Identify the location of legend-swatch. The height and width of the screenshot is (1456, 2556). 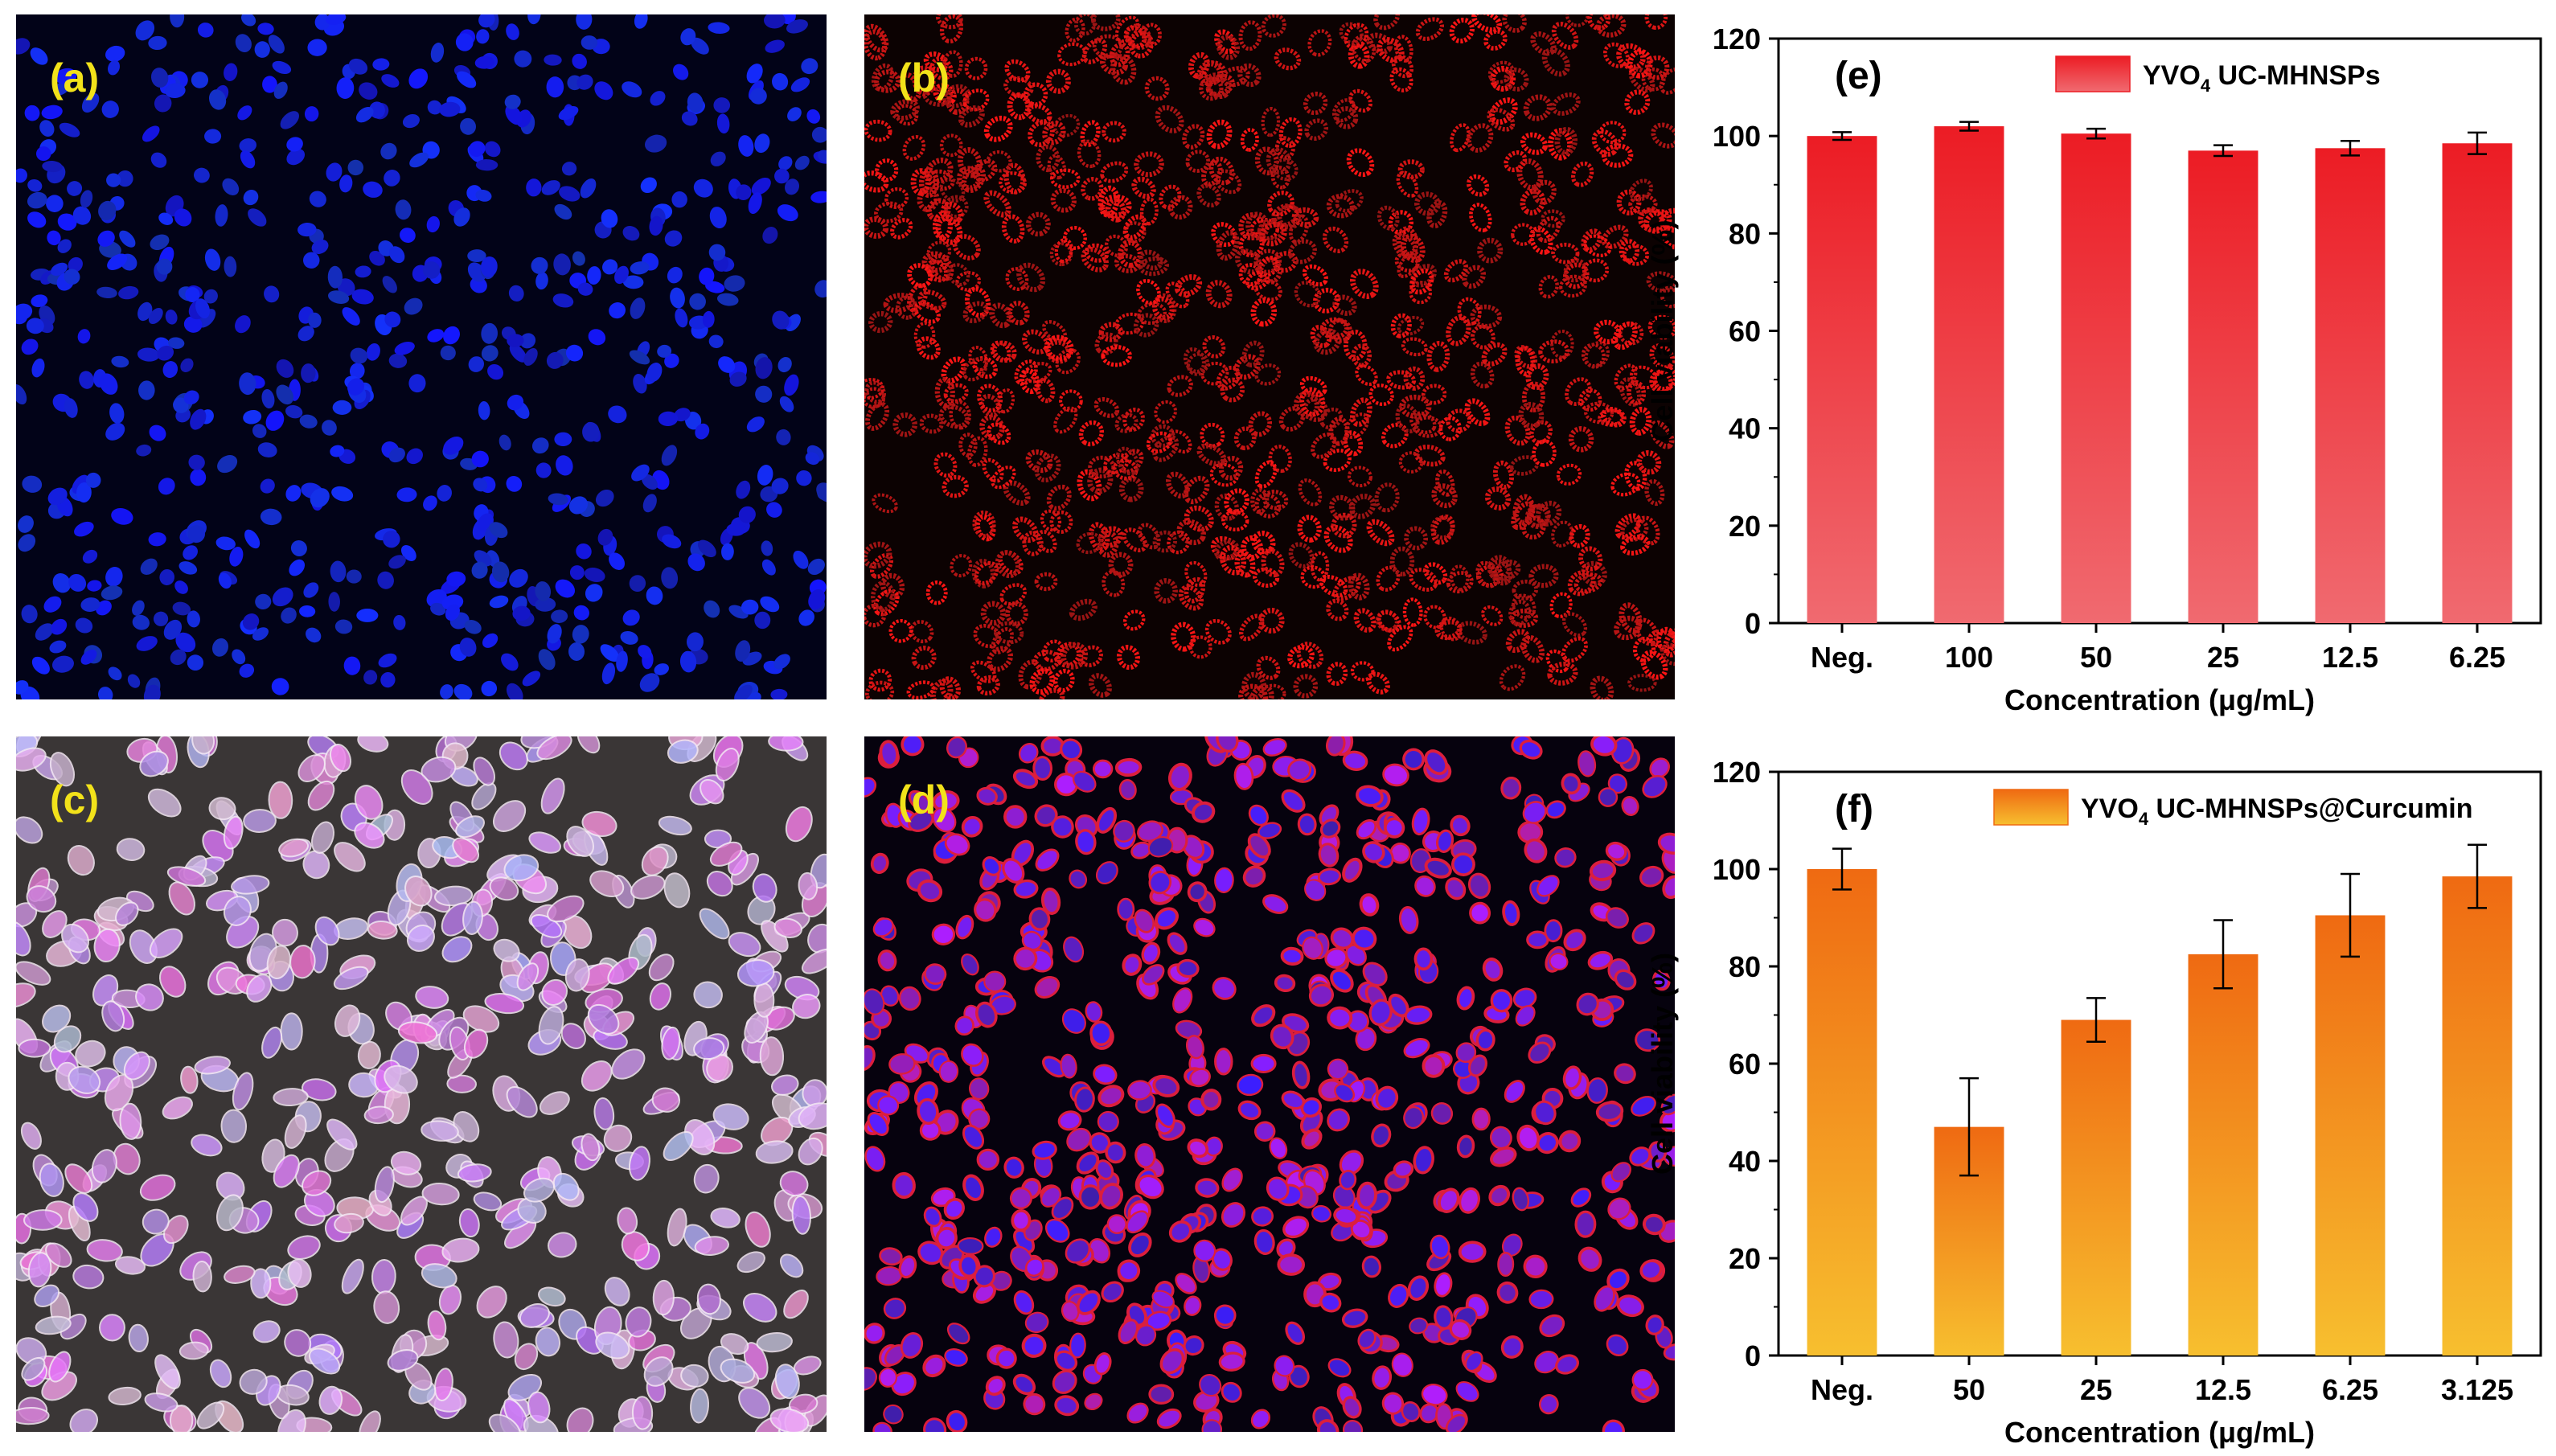
(2031, 807).